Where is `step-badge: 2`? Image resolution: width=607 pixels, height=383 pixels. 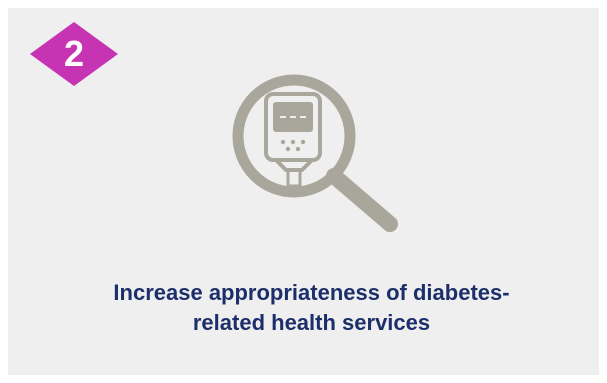
step-badge: 2 is located at coordinates (74, 54).